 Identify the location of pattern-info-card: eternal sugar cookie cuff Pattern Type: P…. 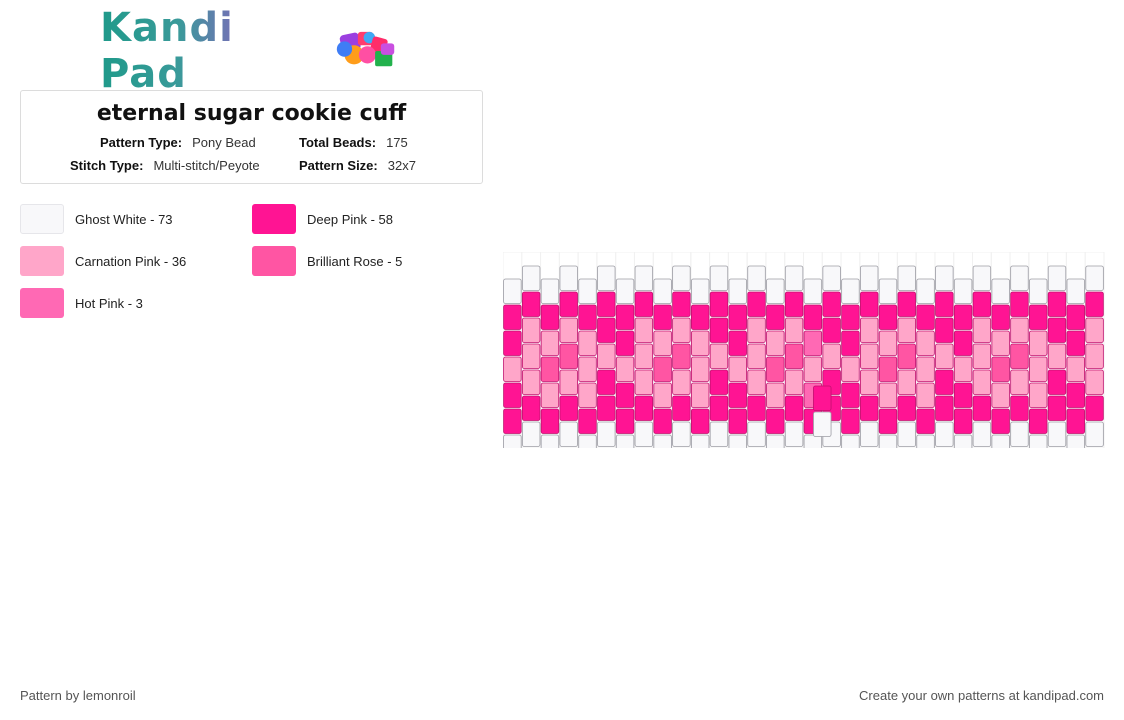
(251, 137).